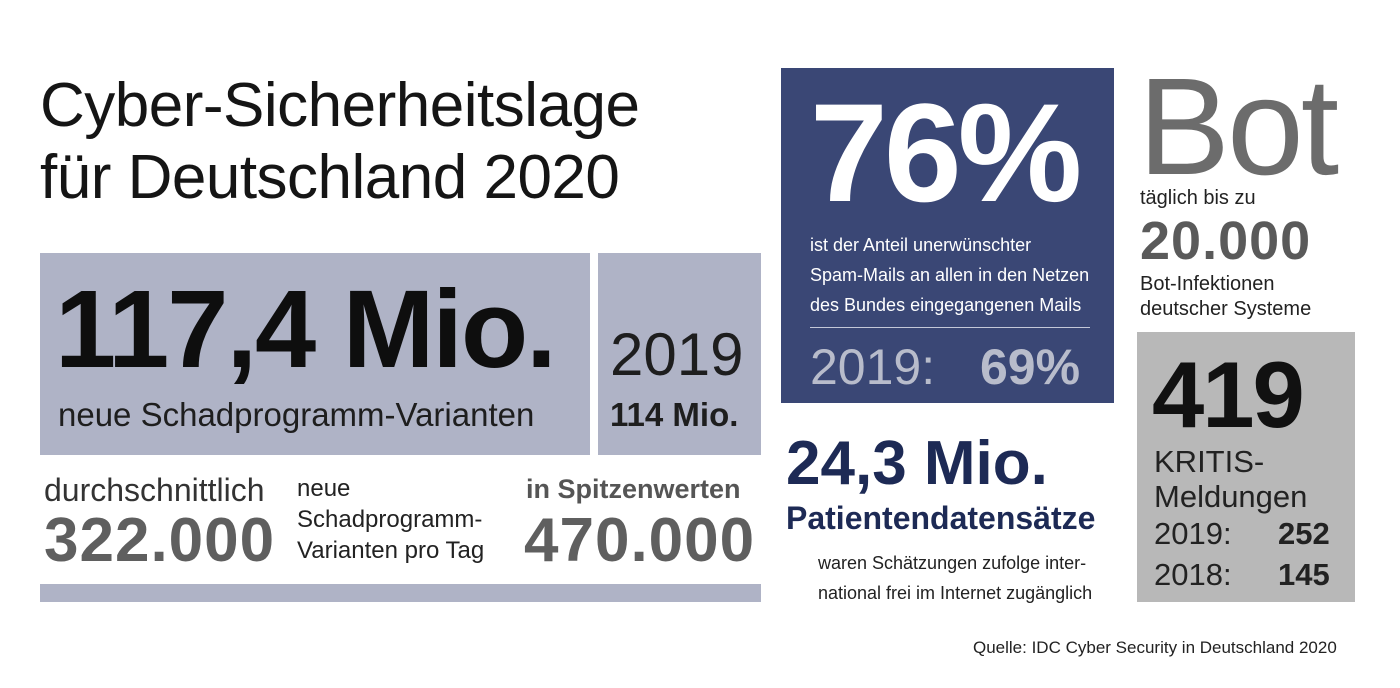  I want to click on malware-panel, so click(315, 354).